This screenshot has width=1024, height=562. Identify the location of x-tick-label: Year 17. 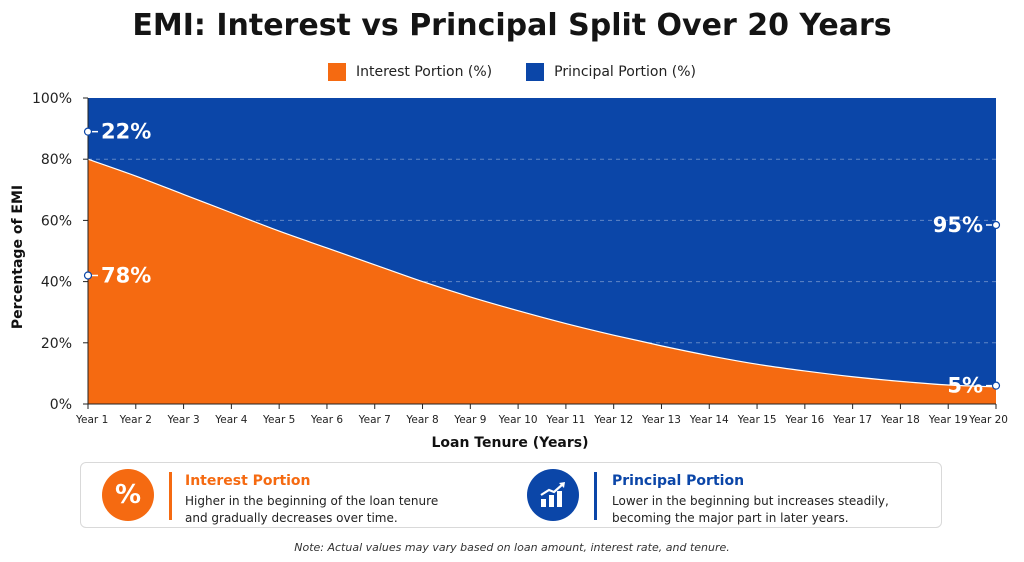
(852, 420).